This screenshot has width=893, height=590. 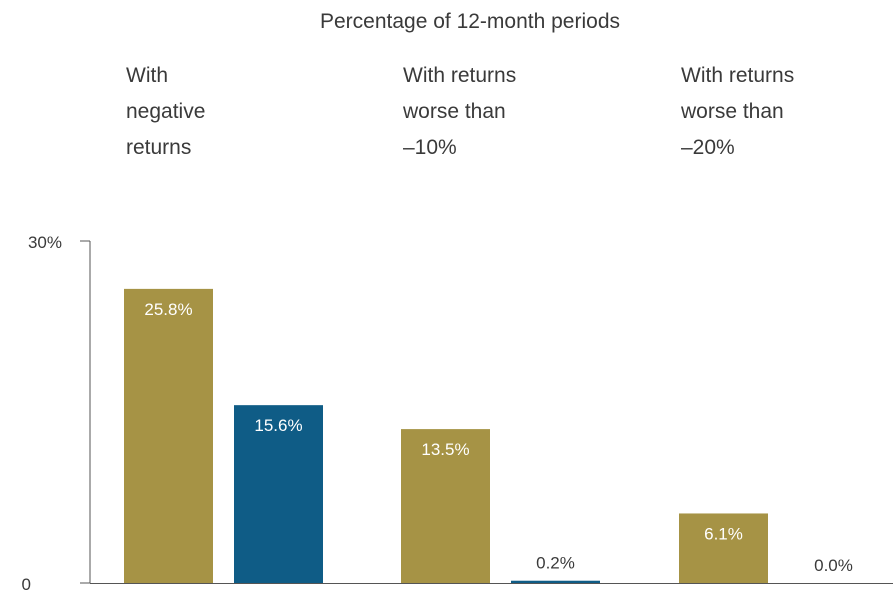 I want to click on category-label: With returns worse than –10%, so click(x=459, y=111).